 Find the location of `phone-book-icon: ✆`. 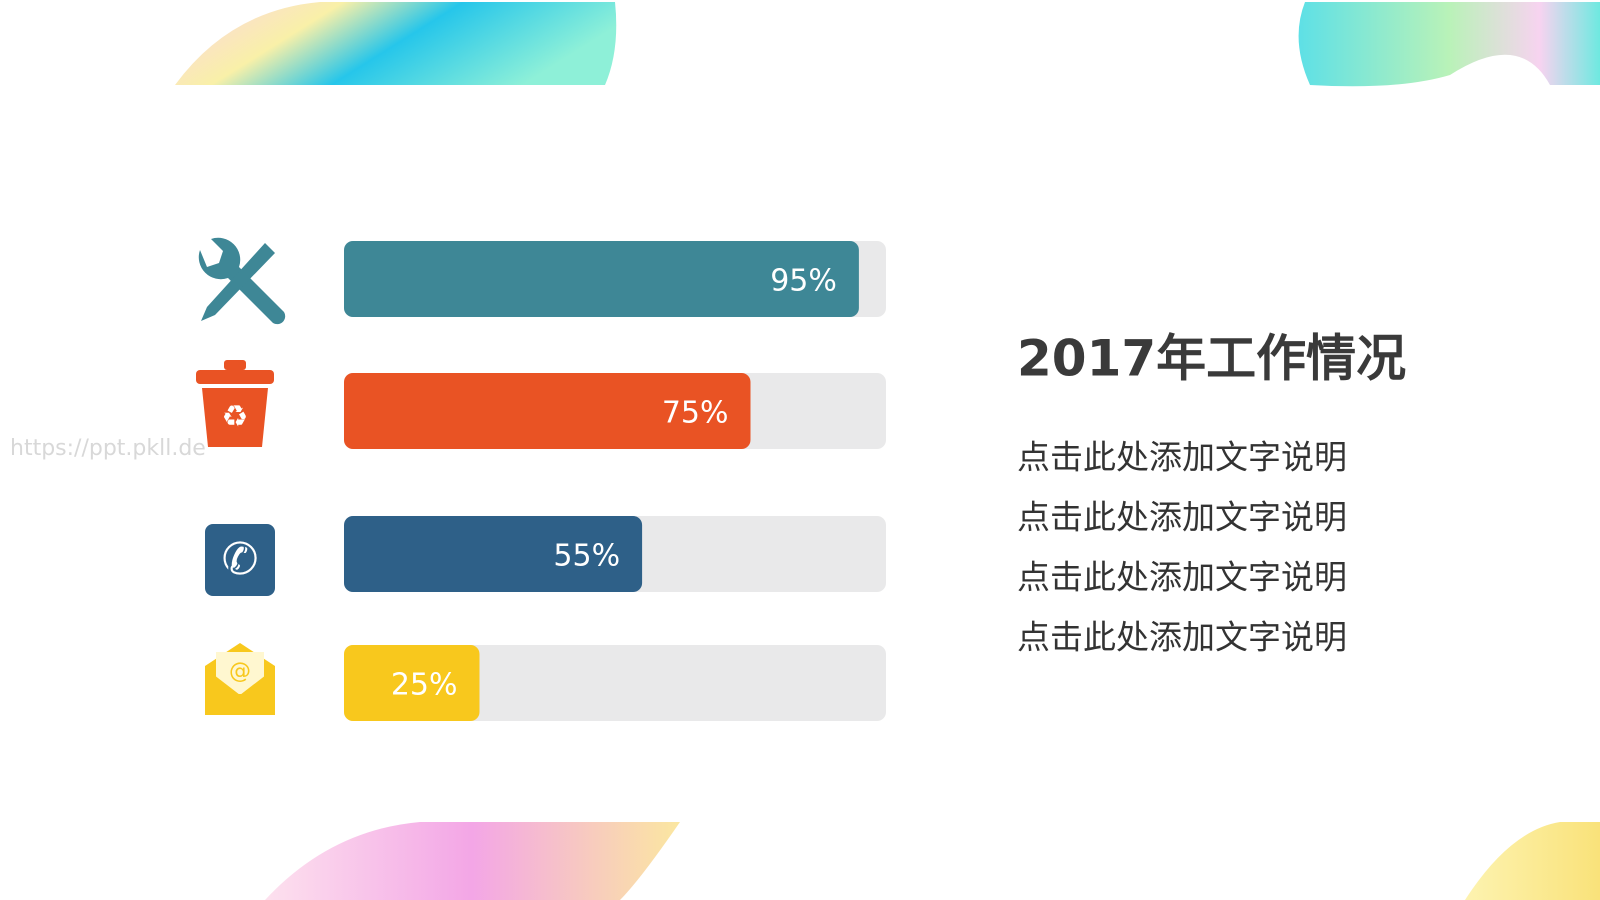

phone-book-icon: ✆ is located at coordinates (240, 560).